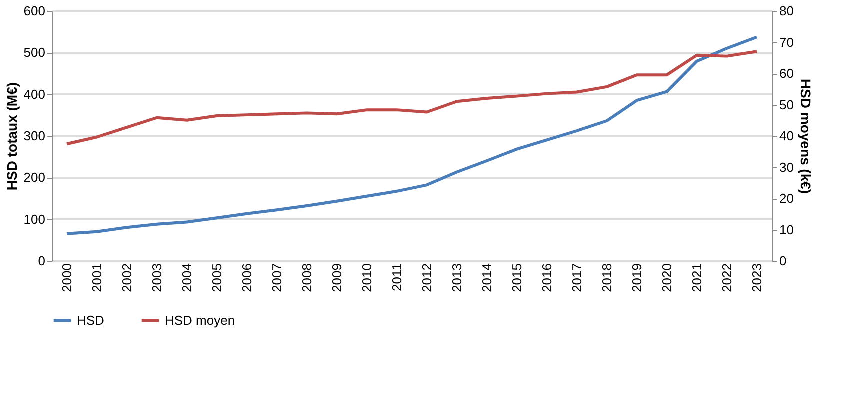 The width and height of the screenshot is (867, 408). I want to click on y-tick-label: 400, so click(35, 94).